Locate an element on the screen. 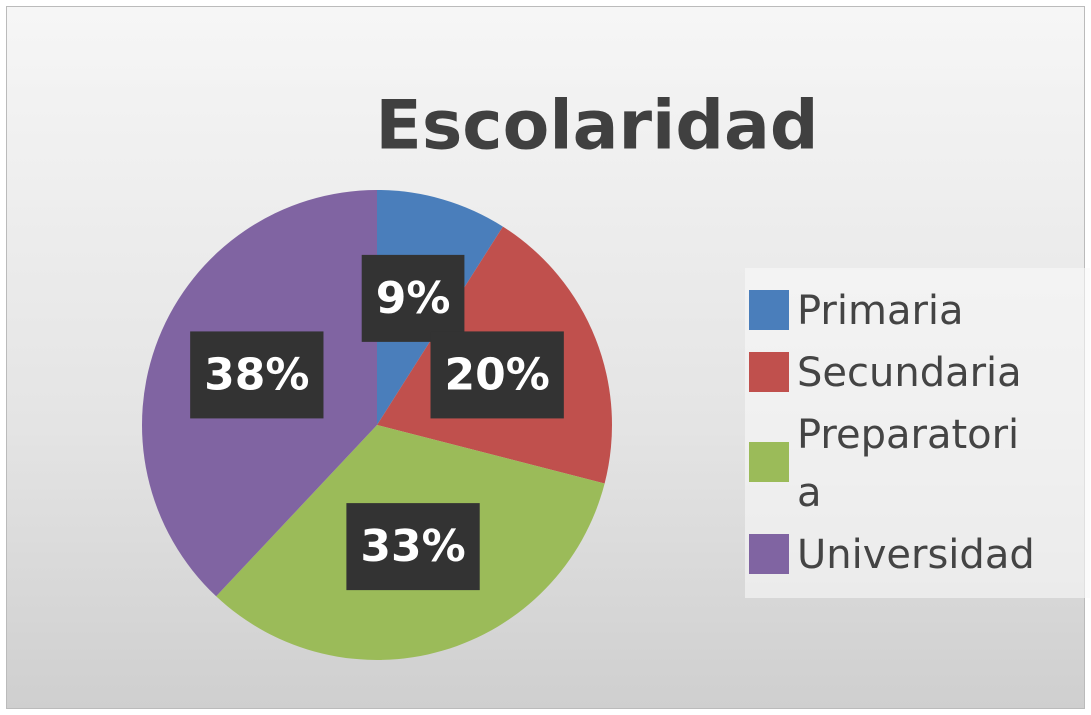 The height and width of the screenshot is (715, 1091). data-label-text: 38% is located at coordinates (256, 374).